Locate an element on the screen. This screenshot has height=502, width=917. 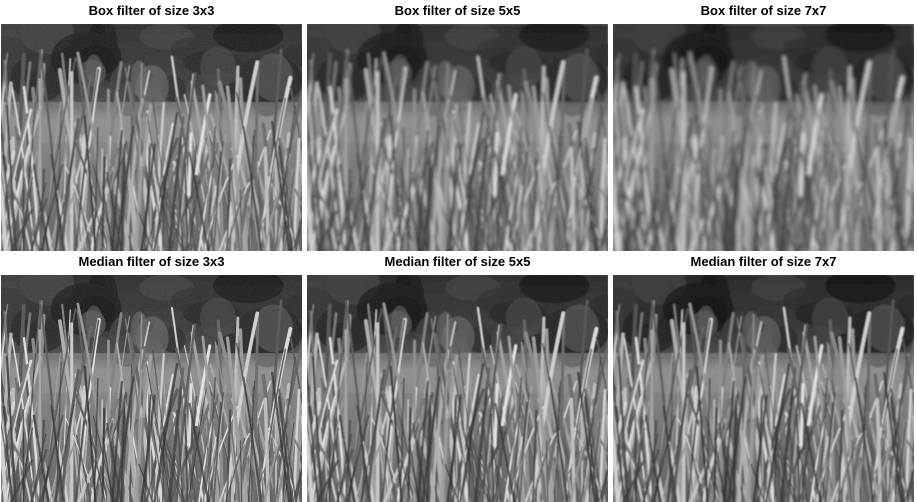
panel-title: Box filter of size 5x5 is located at coordinates (457, 10).